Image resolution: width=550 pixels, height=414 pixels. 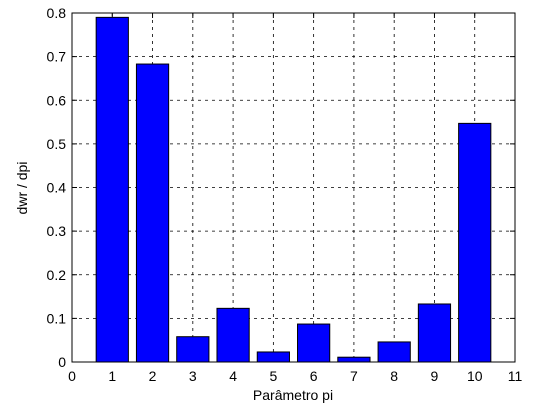 What do you see at coordinates (57, 318) in the screenshot?
I see `y-tick-label: 0.1` at bounding box center [57, 318].